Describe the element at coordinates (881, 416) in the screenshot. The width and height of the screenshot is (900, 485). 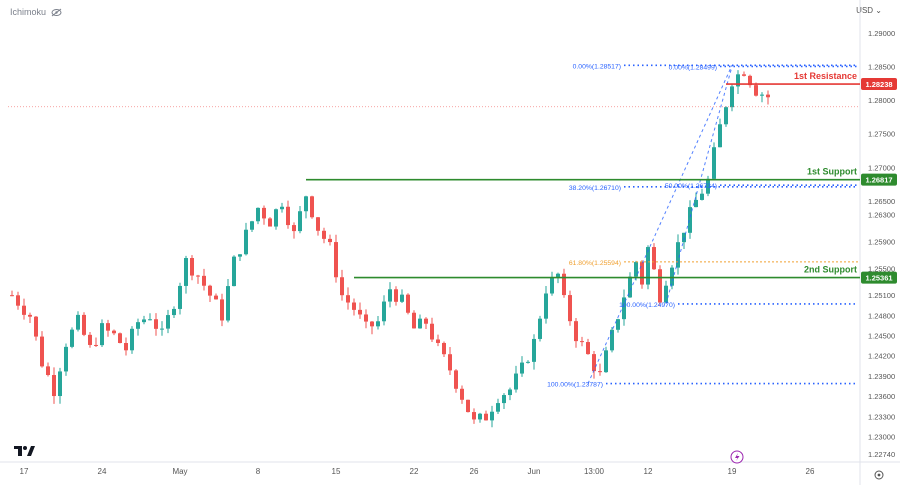
I see `y-tick-label: 1.23300` at that location.